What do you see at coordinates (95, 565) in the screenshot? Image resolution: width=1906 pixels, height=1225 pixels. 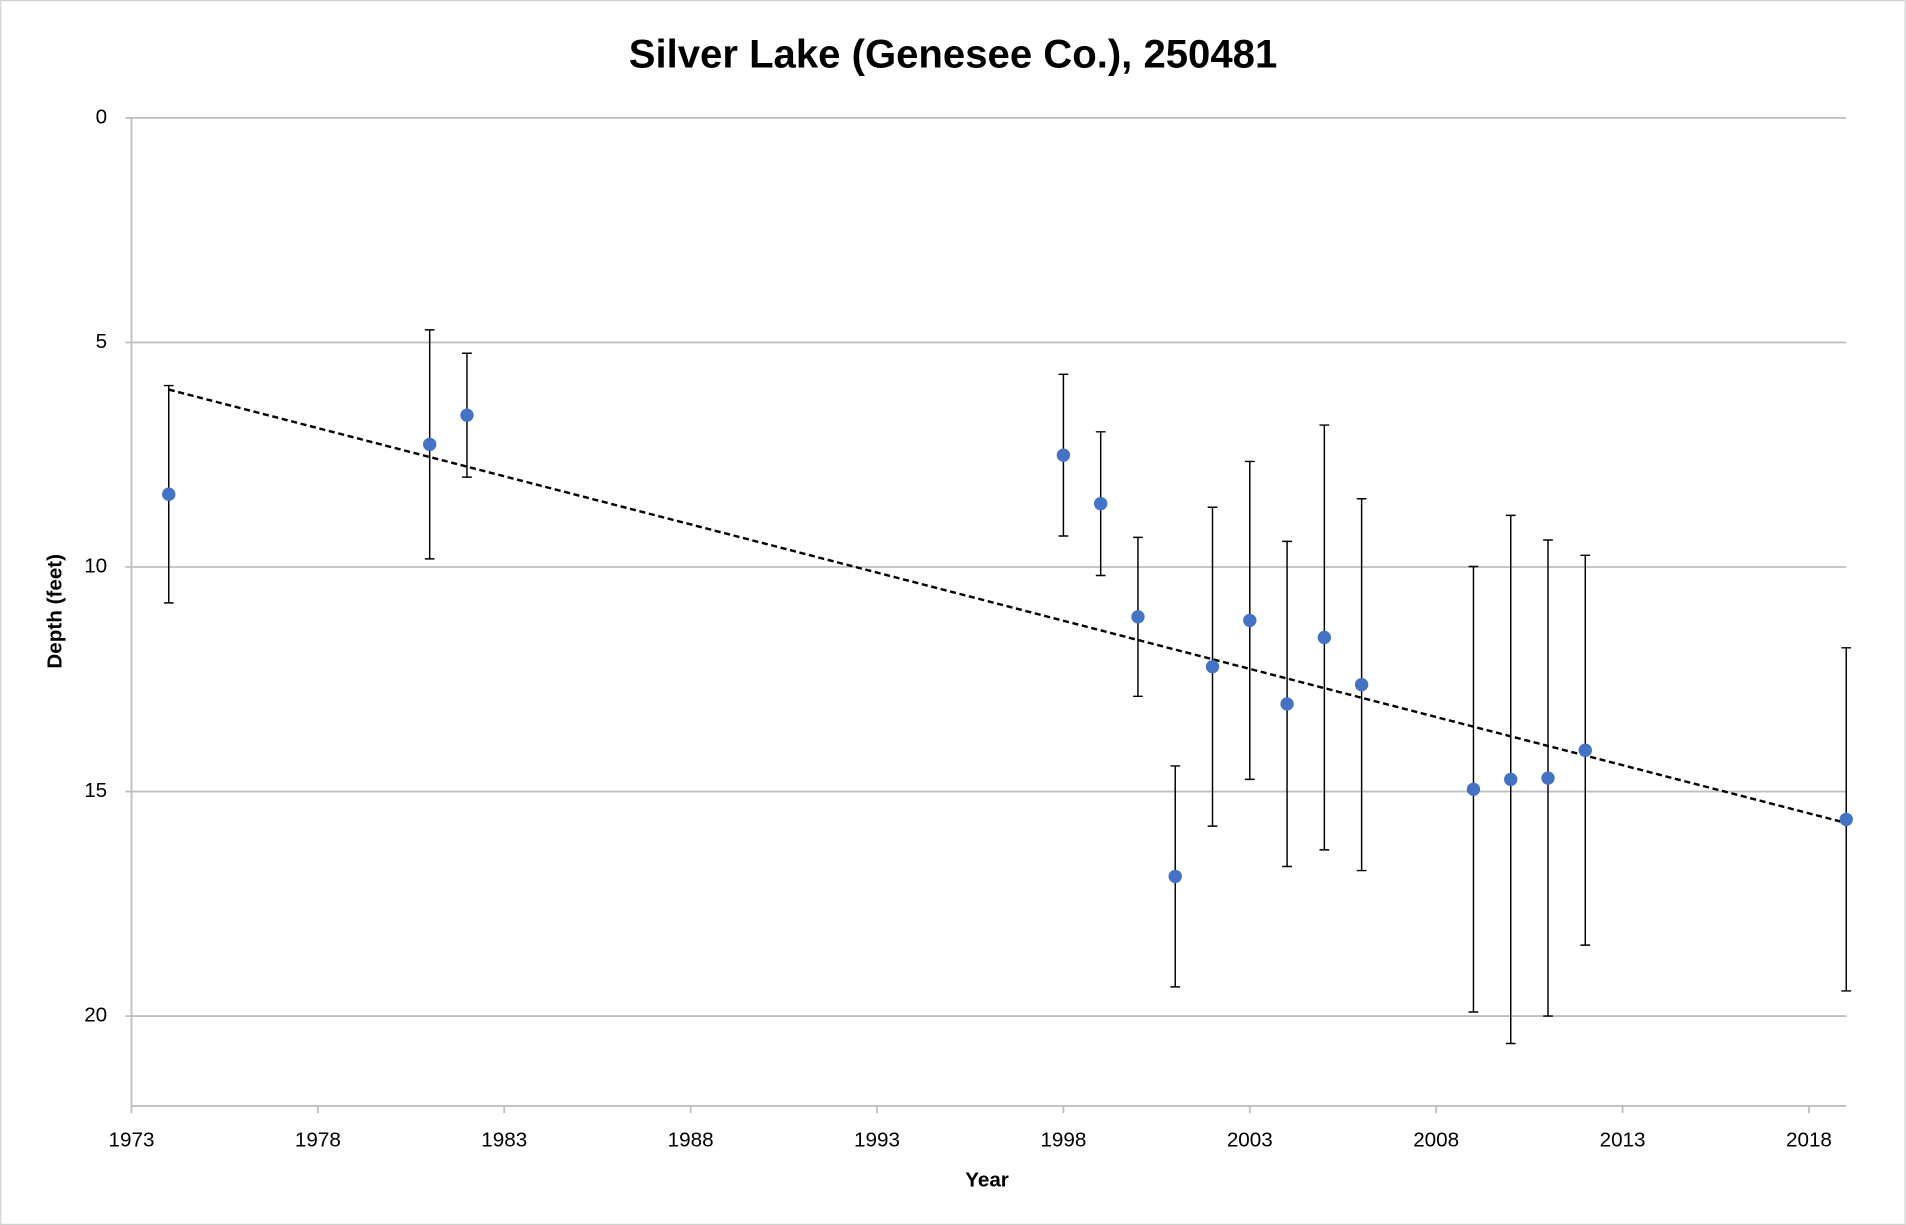 I see `y-tick-label: 10` at bounding box center [95, 565].